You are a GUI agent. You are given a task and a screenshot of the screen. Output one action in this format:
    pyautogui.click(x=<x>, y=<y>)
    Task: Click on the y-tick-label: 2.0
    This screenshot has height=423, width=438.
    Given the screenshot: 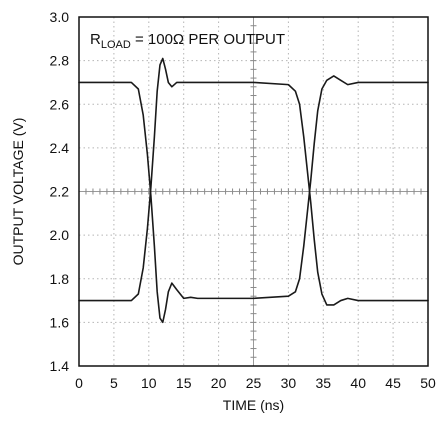 What is the action you would take?
    pyautogui.click(x=60, y=235)
    